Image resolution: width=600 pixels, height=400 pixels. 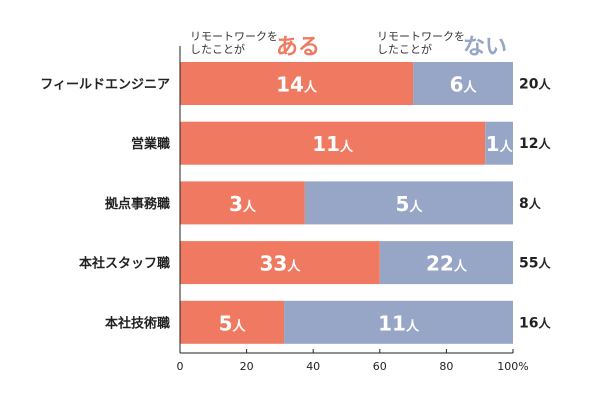 I want to click on x-tick-label: 20, so click(x=247, y=366).